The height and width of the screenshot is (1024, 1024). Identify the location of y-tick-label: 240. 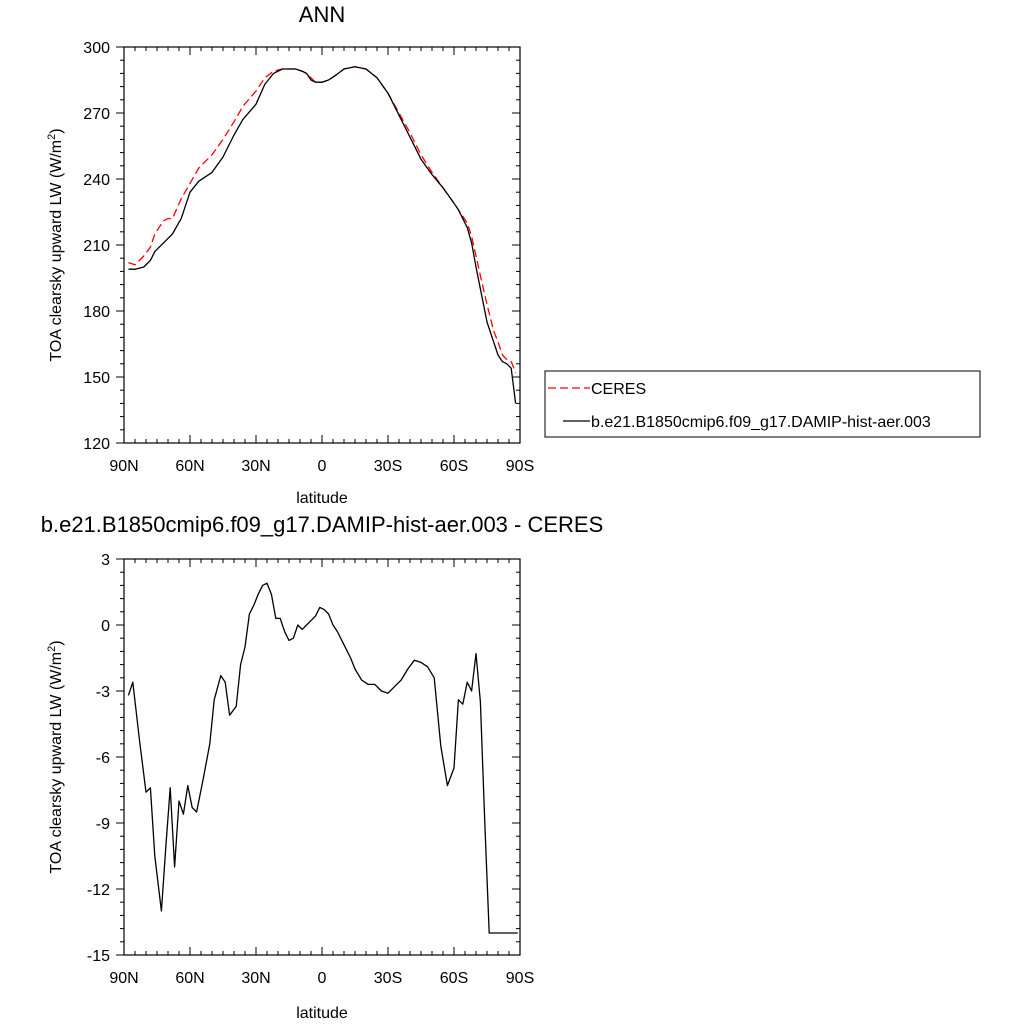
(96, 180).